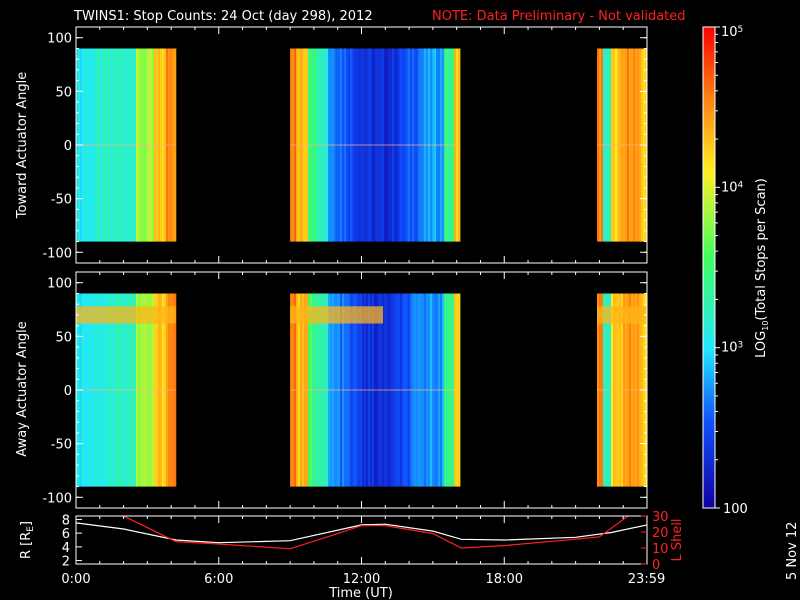 This screenshot has height=600, width=800. What do you see at coordinates (677, 539) in the screenshot?
I see `ylabel-lshell: L Shell` at bounding box center [677, 539].